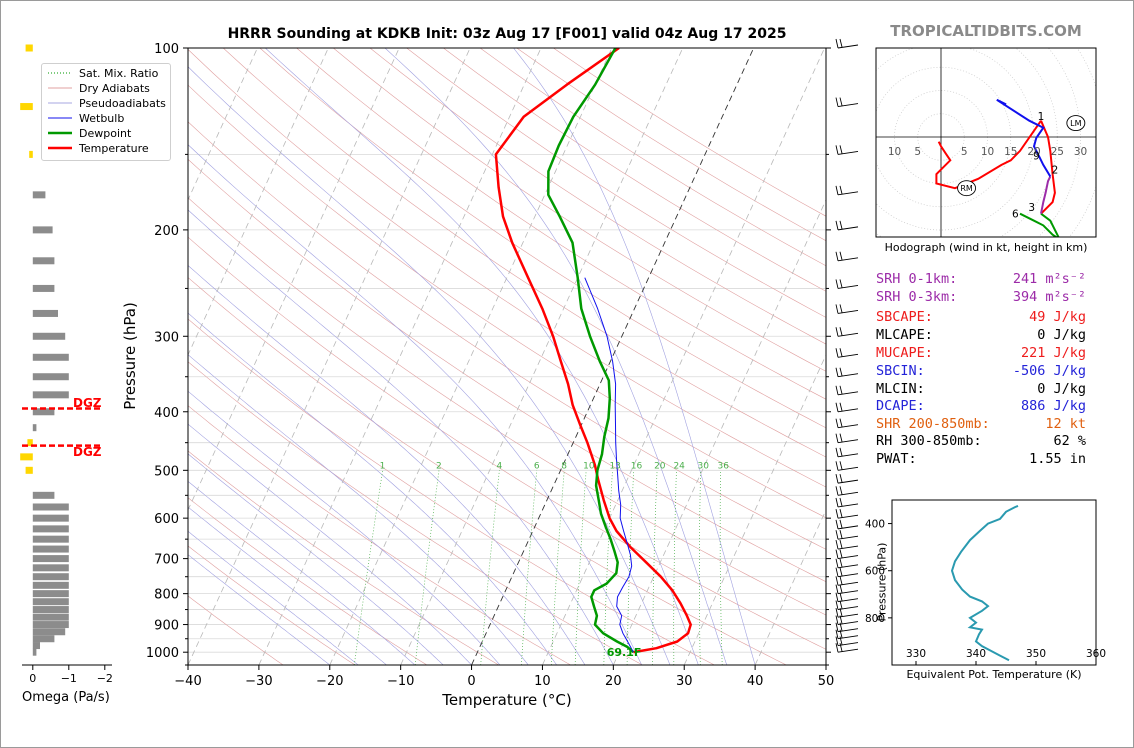 This screenshot has height=748, width=1134. What do you see at coordinates (105, 133) in the screenshot?
I see `legend-label: Dewpoint` at bounding box center [105, 133].